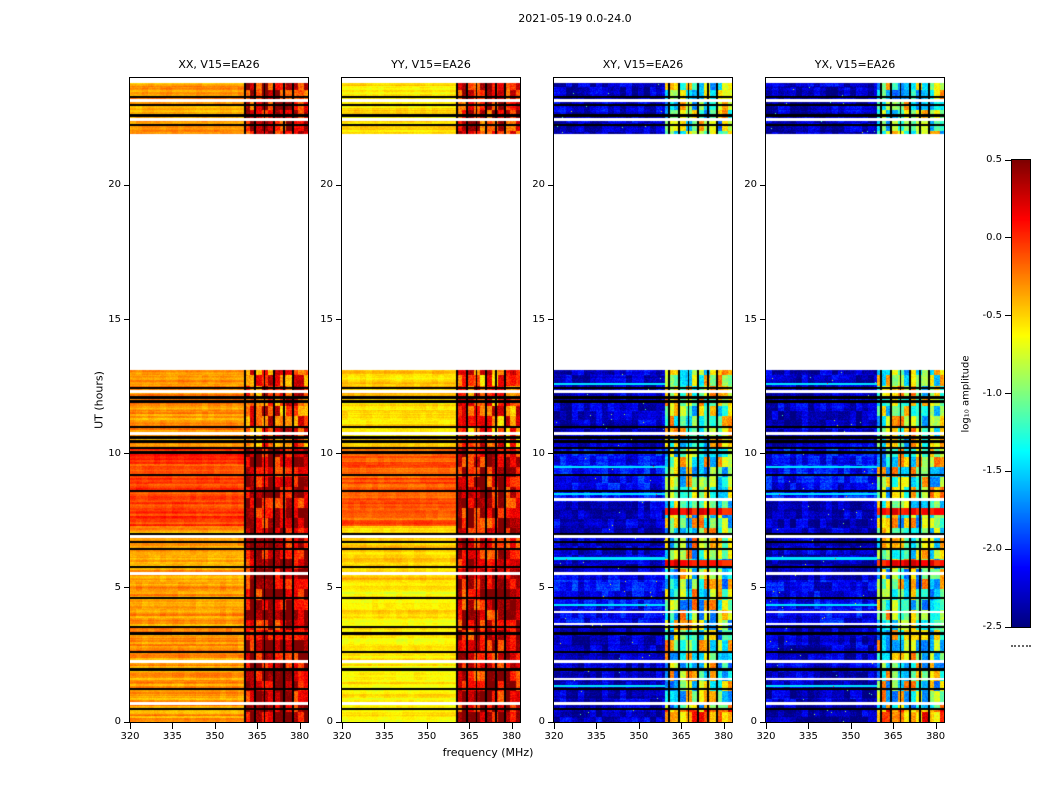 This screenshot has width=1050, height=800. I want to click on panel-xx: XX, V15=EA26, so click(219, 390).